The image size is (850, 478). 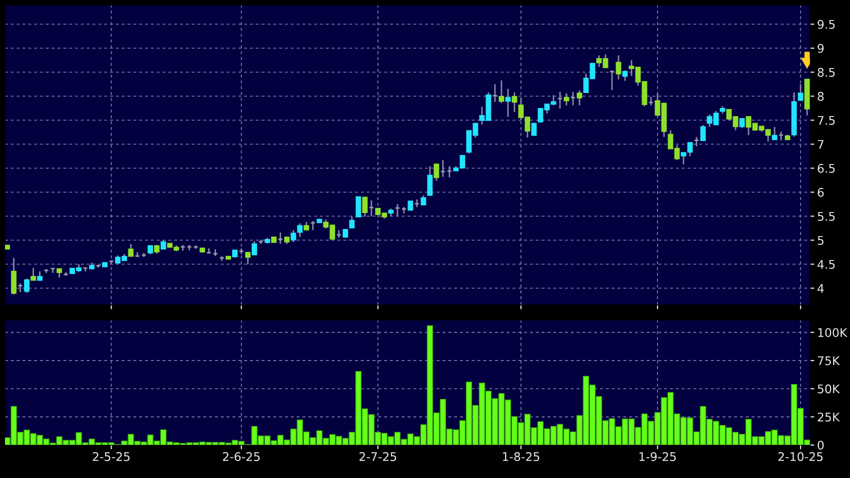 I want to click on y-tick-label: 7.5, so click(x=826, y=120).